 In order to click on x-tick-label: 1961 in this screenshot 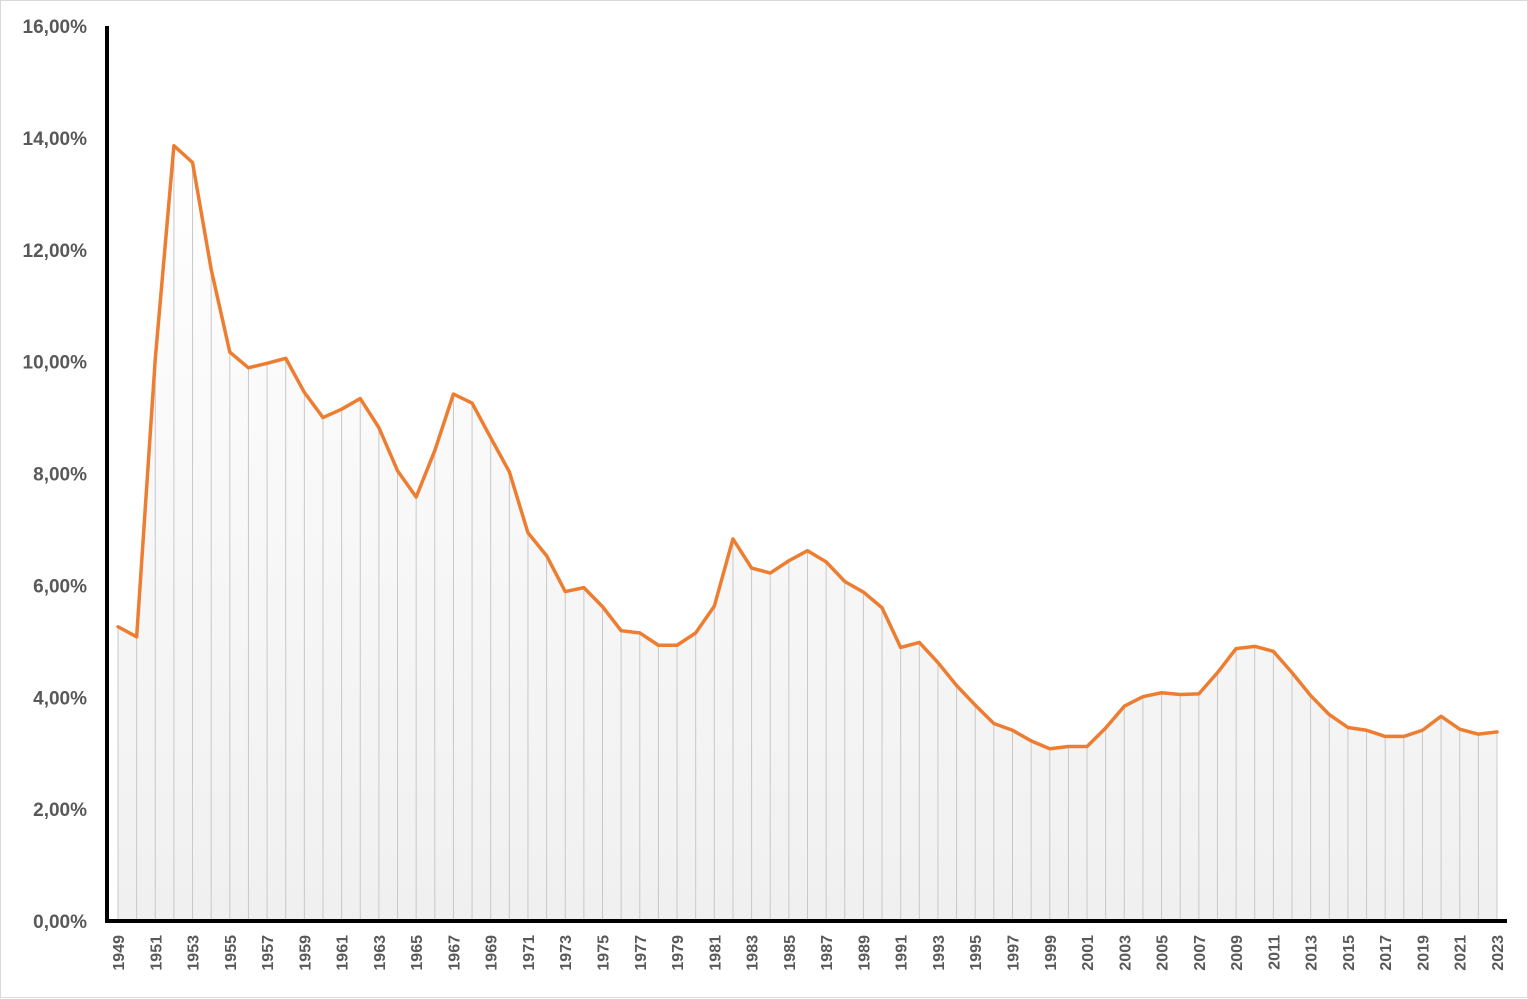, I will do `click(343, 953)`.